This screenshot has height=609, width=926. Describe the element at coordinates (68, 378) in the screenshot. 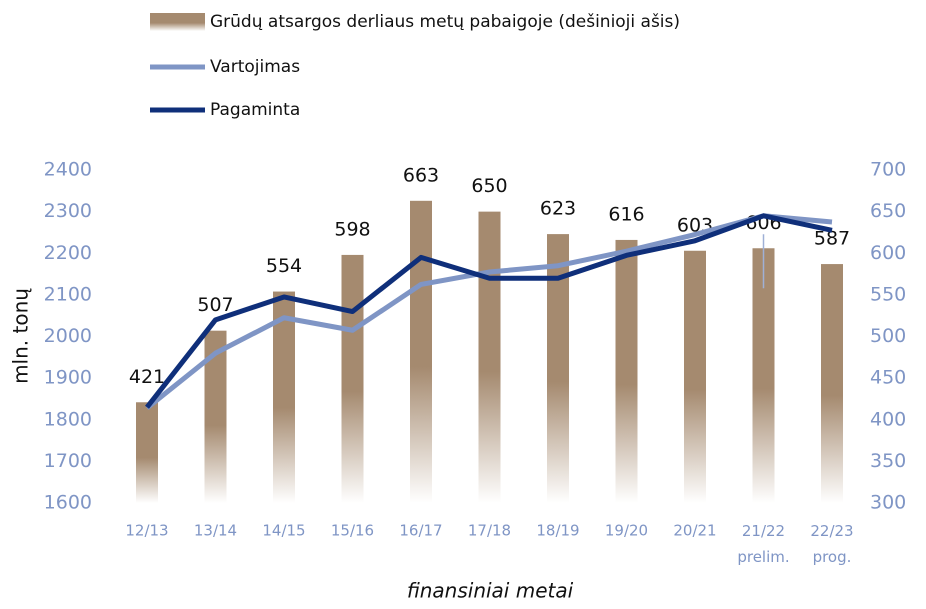

I see `y-tick-label: 1900` at that location.